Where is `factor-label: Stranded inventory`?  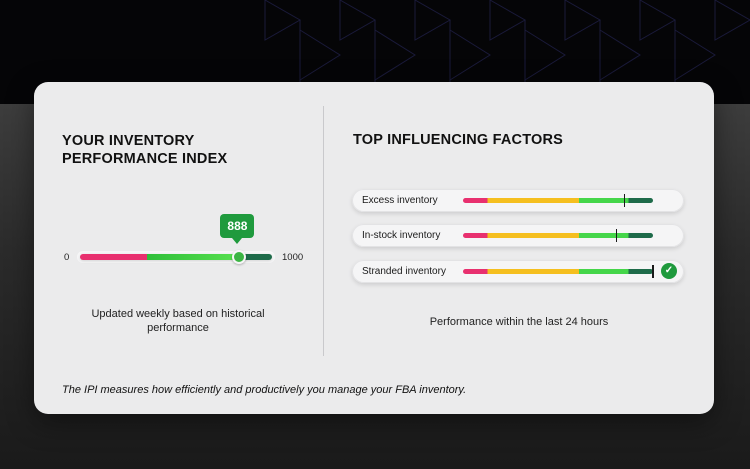 factor-label: Stranded inventory is located at coordinates (404, 271).